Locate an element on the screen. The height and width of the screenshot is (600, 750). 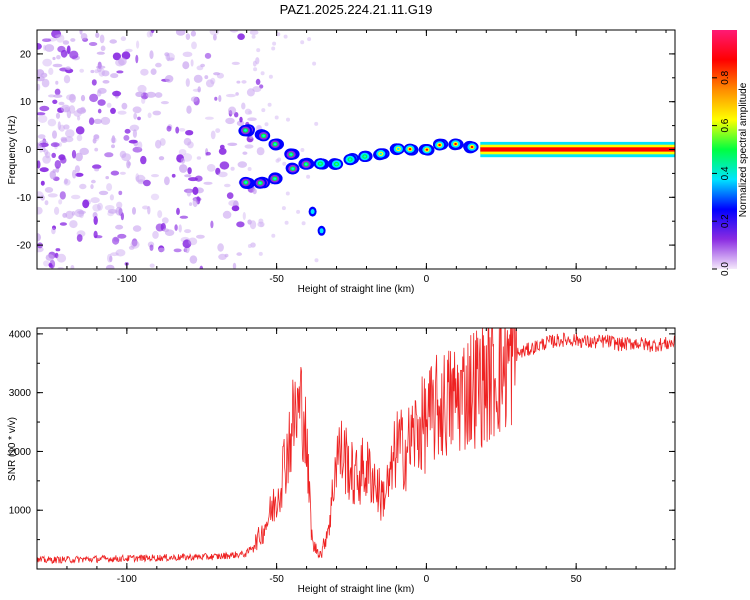
y-tick-label: 1000 is located at coordinates (20, 511).